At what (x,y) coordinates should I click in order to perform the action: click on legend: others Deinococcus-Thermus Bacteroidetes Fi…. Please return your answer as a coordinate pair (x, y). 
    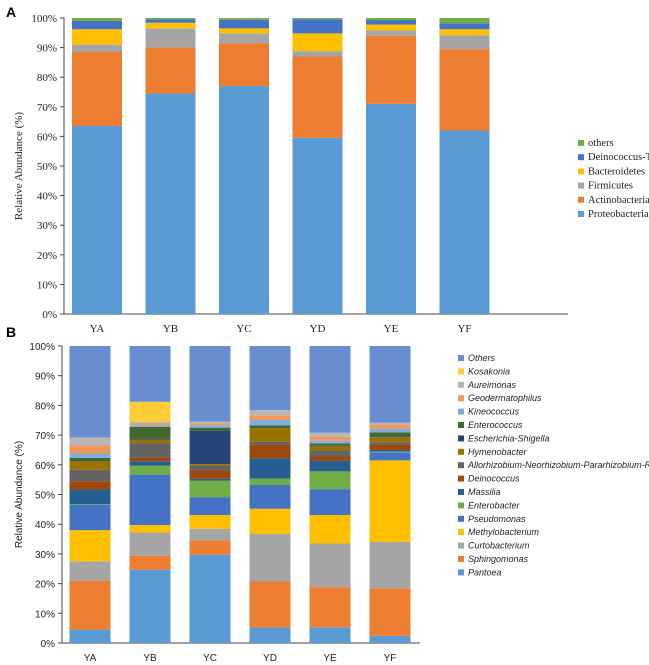
    Looking at the image, I should click on (613, 179).